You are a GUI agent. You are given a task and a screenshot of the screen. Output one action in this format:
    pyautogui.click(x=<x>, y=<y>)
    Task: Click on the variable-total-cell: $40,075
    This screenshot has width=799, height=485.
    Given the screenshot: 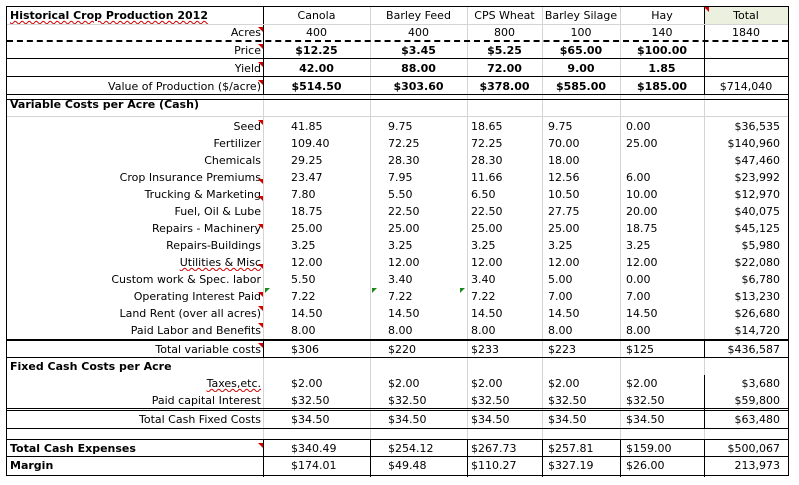 What is the action you would take?
    pyautogui.click(x=757, y=211)
    